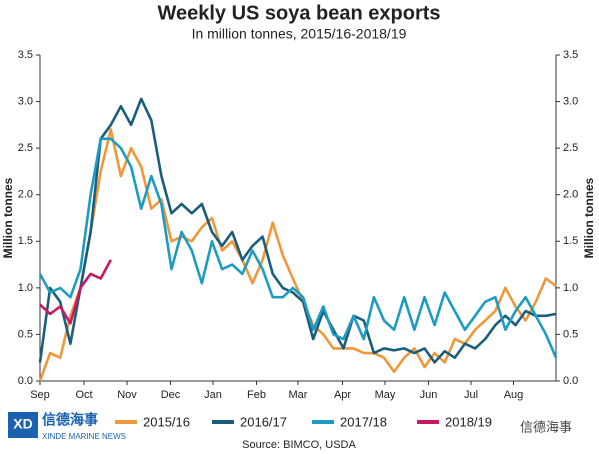  Describe the element at coordinates (25, 334) in the screenshot. I see `y-tick-label: 0.5` at that location.